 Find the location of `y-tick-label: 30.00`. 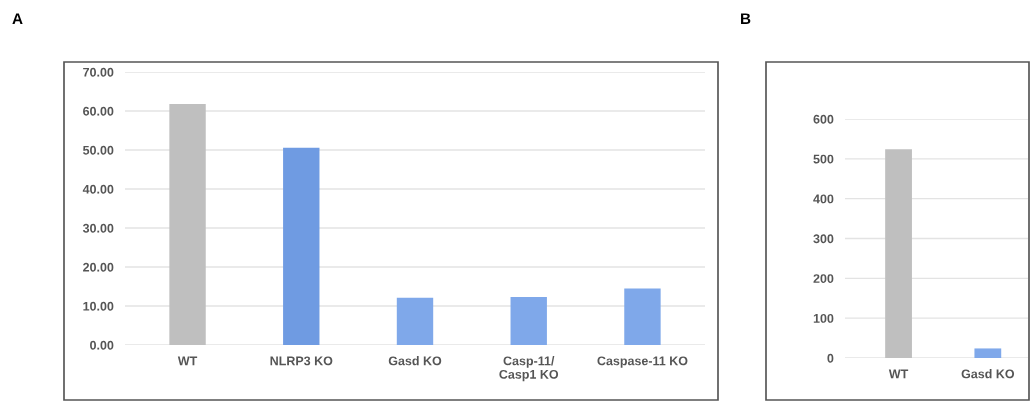

y-tick-label: 30.00 is located at coordinates (98, 228).